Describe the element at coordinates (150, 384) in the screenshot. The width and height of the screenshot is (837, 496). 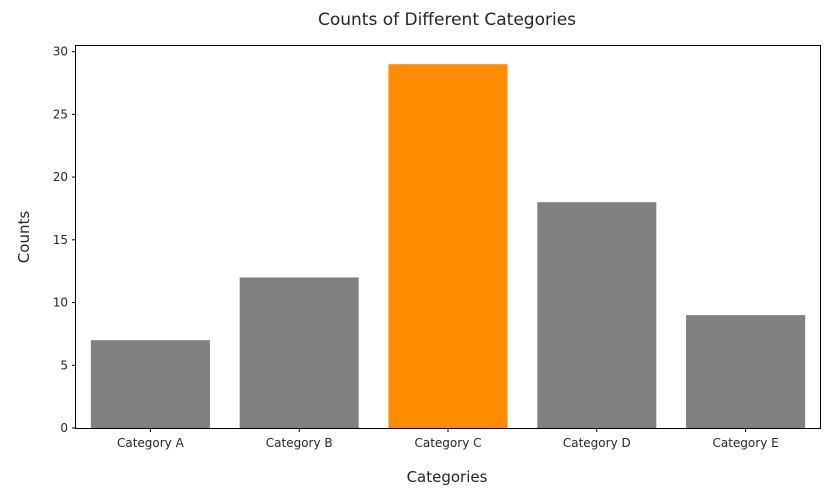
I see `bar-category-a` at that location.